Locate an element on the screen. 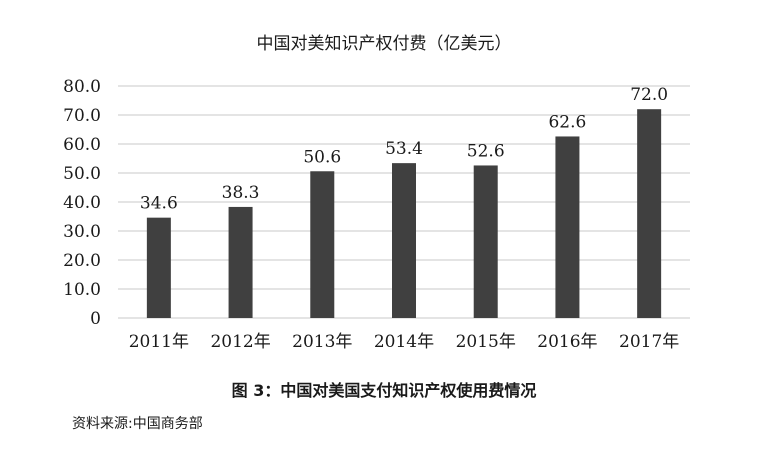  x-tick-label: 2012年 is located at coordinates (240, 342).